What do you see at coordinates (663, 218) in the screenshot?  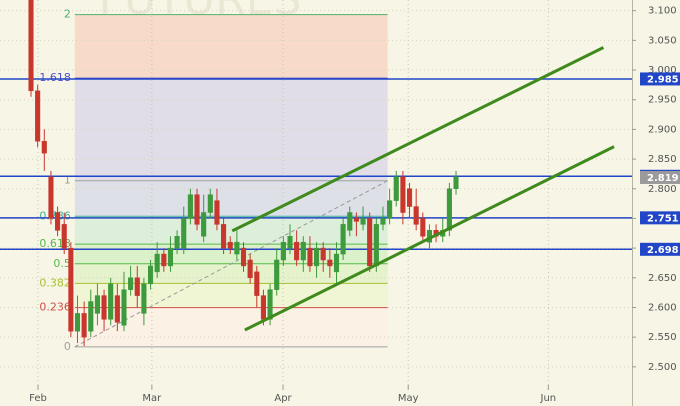 I see `price-tag-label: 2.751` at bounding box center [663, 218].